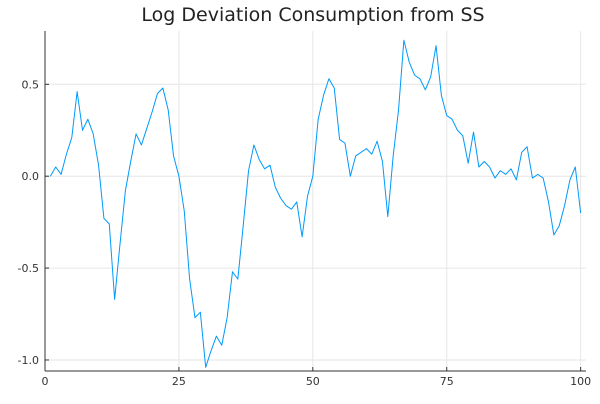  What do you see at coordinates (580, 381) in the screenshot?
I see `x-tick-label: 100` at bounding box center [580, 381].